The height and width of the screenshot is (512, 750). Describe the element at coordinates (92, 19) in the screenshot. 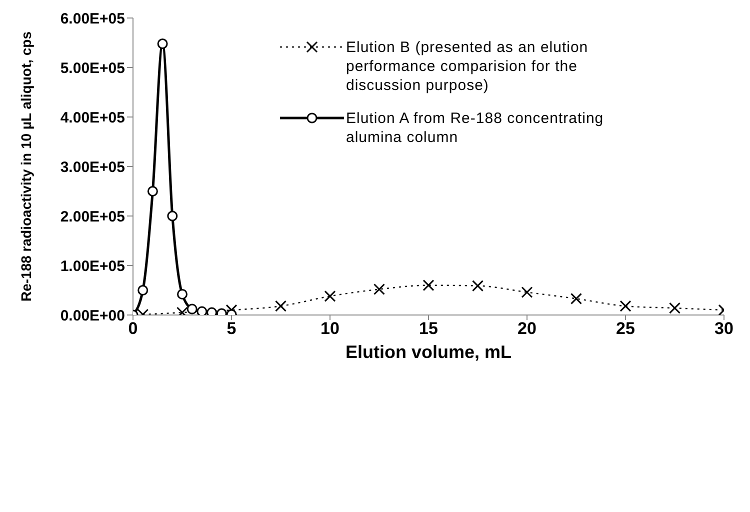

I see `y-tick-label: 6.00E+05` at that location.